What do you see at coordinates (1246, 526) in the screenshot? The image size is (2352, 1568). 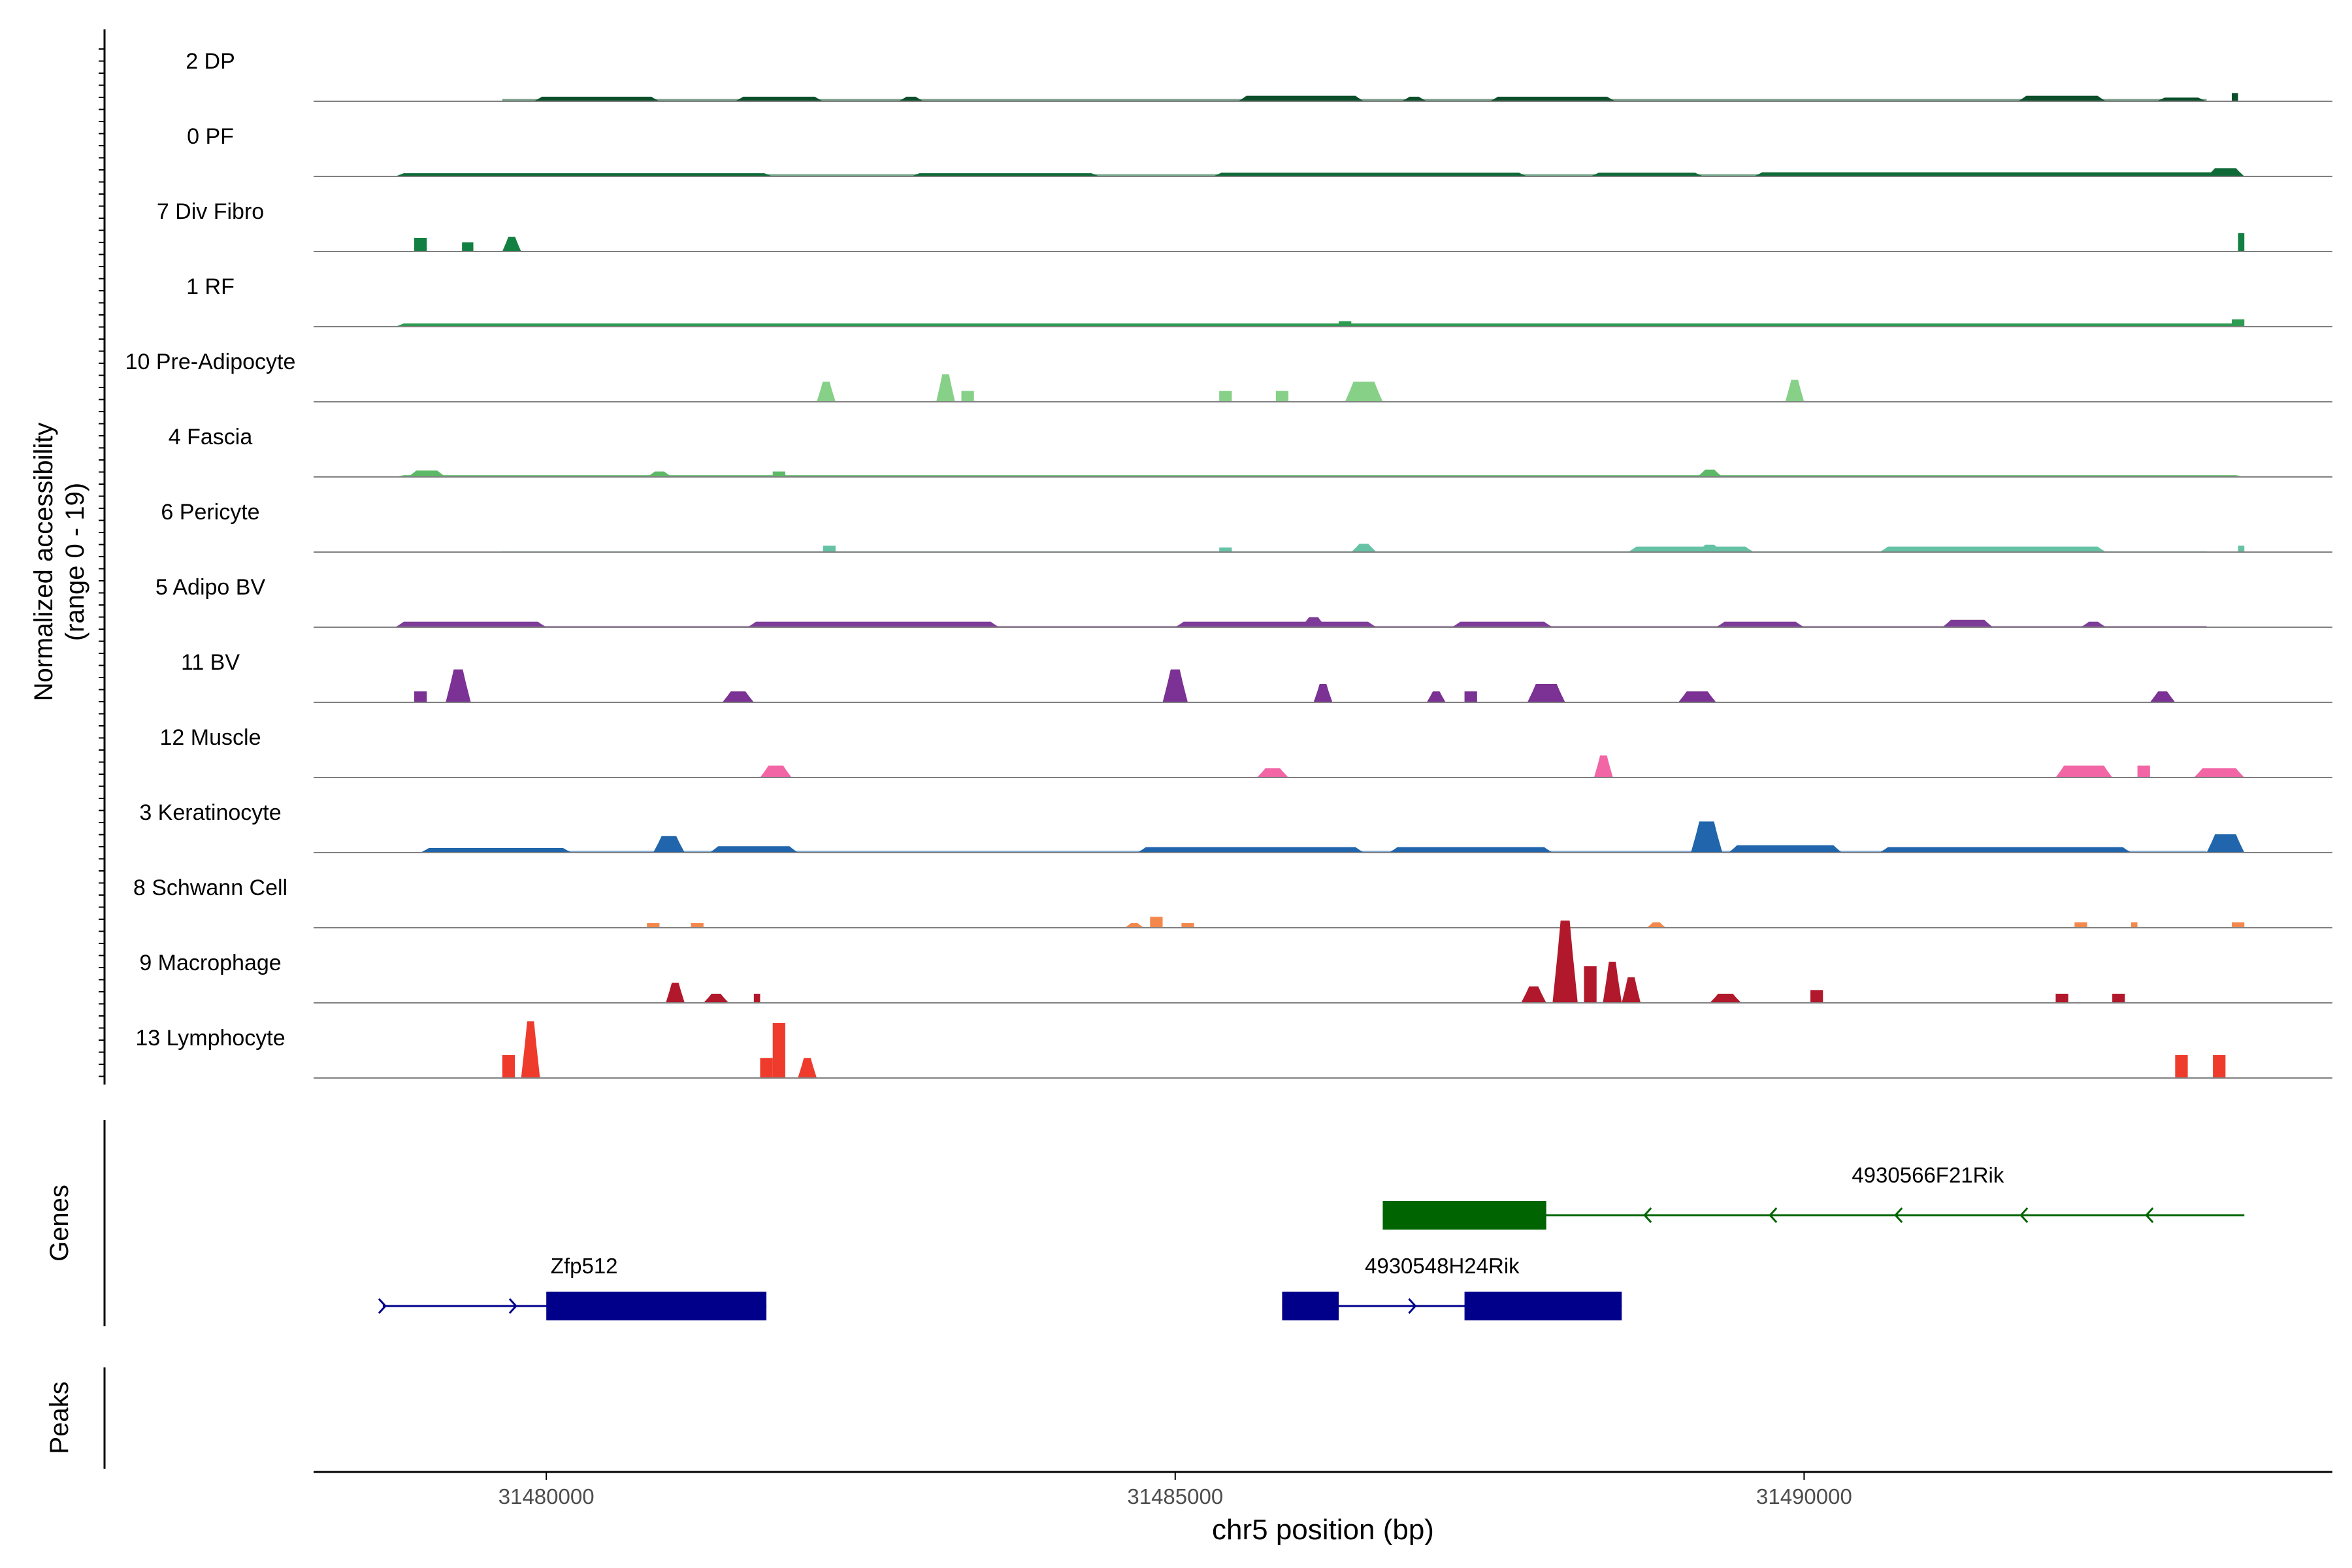 I see `track-7: 6 Pericyte` at bounding box center [1246, 526].